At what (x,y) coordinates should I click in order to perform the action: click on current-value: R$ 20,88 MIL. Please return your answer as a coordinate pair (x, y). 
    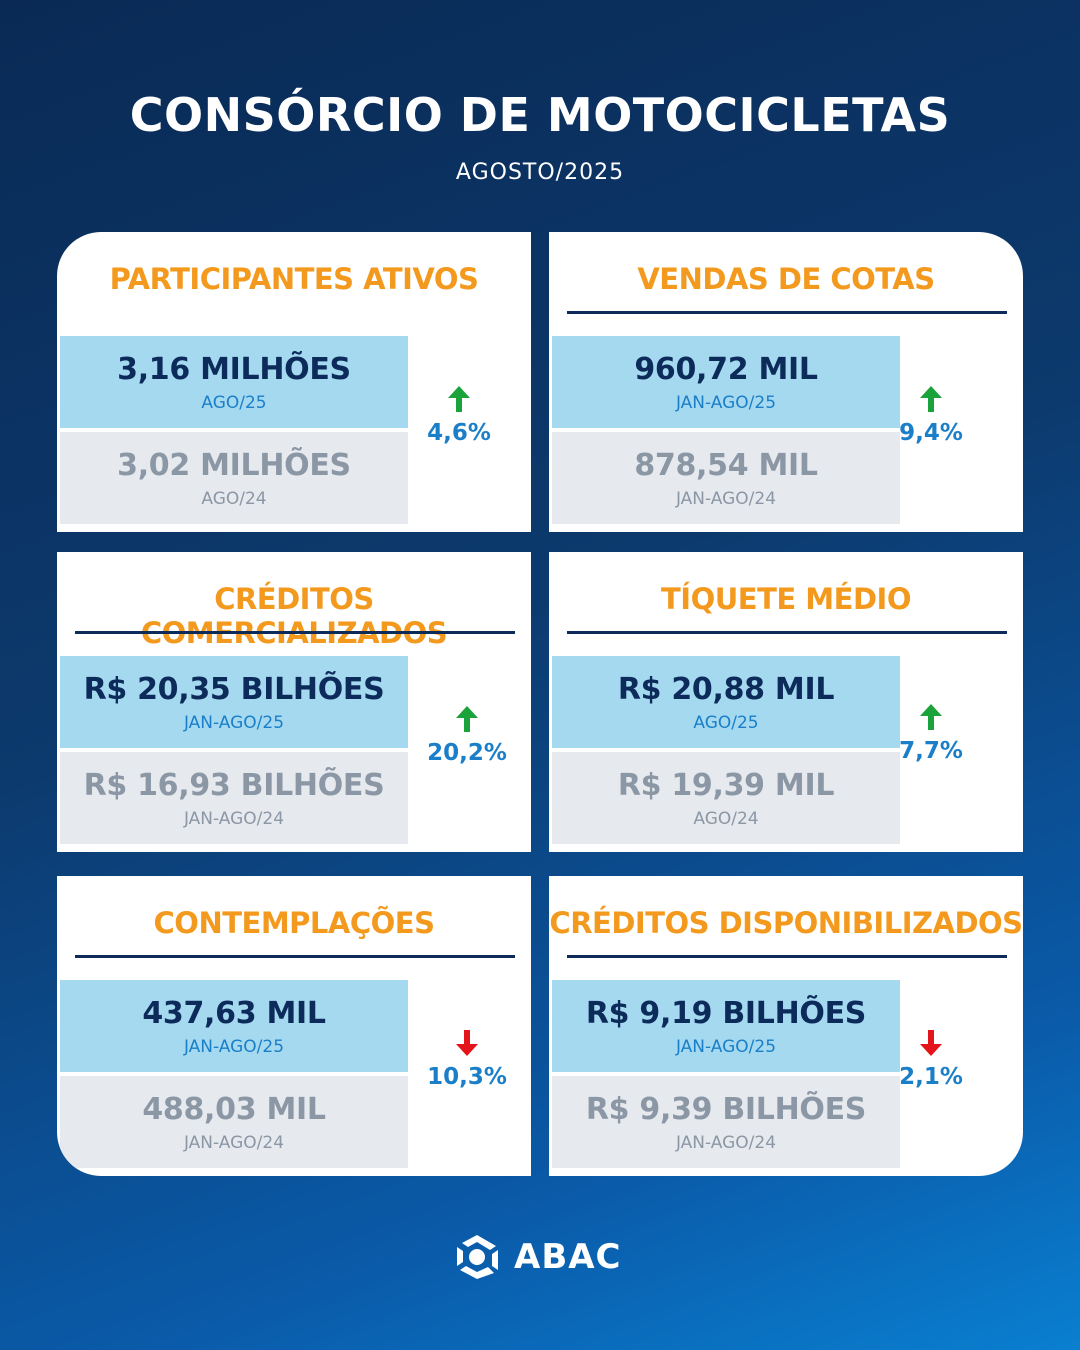
    Looking at the image, I should click on (726, 689).